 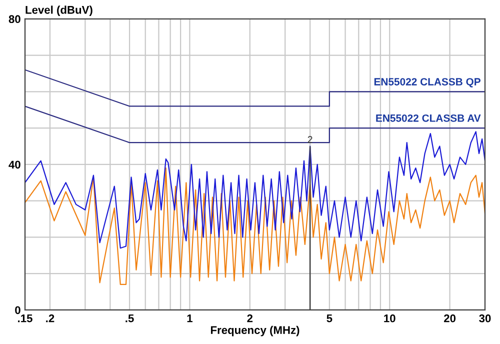 What do you see at coordinates (14, 19) in the screenshot?
I see `y-tick-label: 80` at bounding box center [14, 19].